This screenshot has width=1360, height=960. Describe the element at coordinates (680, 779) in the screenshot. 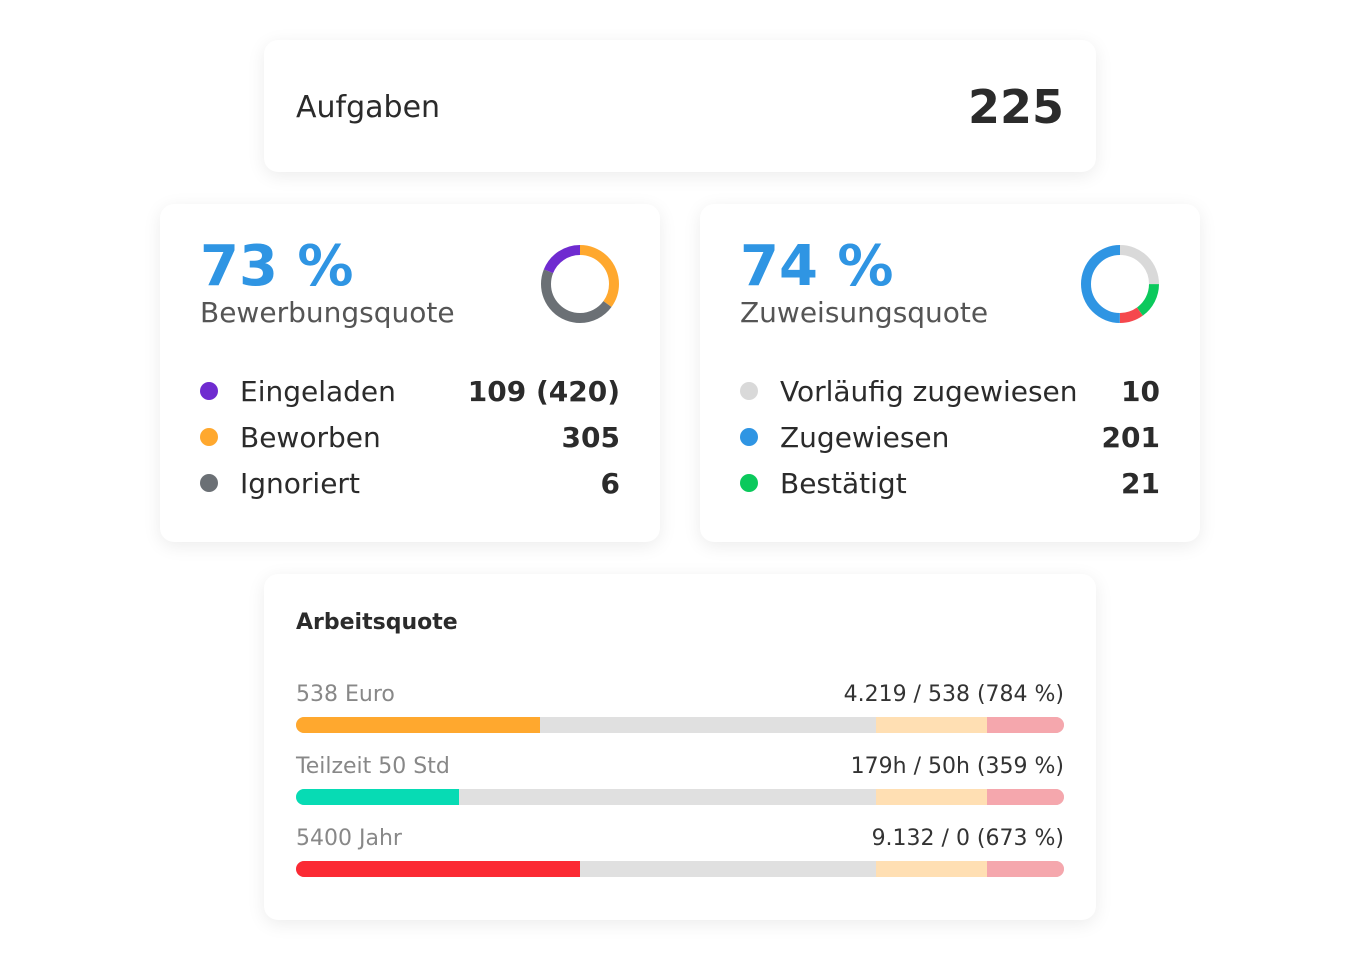

I see `work-bar-teilzeit: Teilzeit 50 Std 179h / 50h (359 %)` at that location.